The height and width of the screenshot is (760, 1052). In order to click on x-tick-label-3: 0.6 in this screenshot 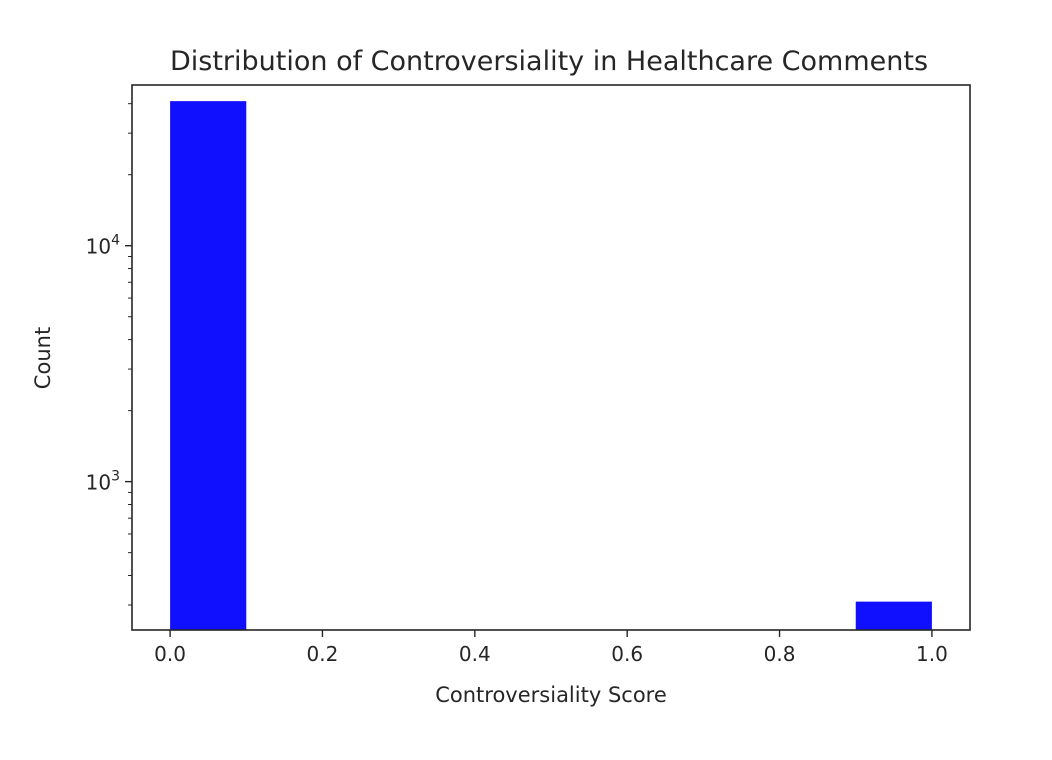, I will do `click(627, 654)`.